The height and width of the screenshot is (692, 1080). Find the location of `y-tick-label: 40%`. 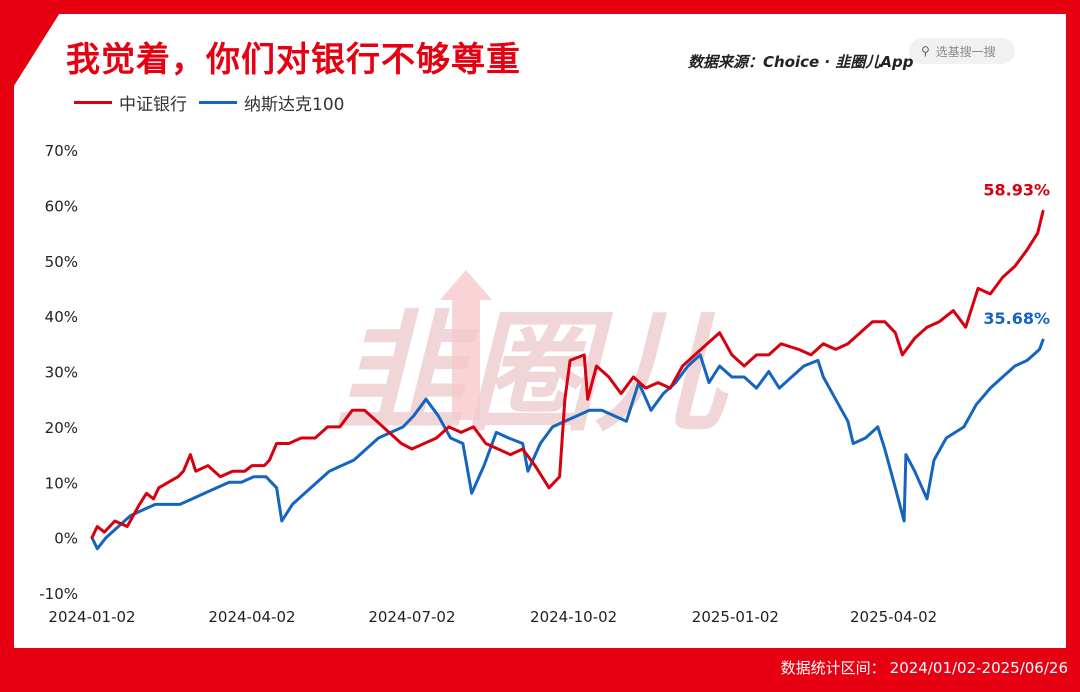

y-tick-label: 40% is located at coordinates (61, 317).